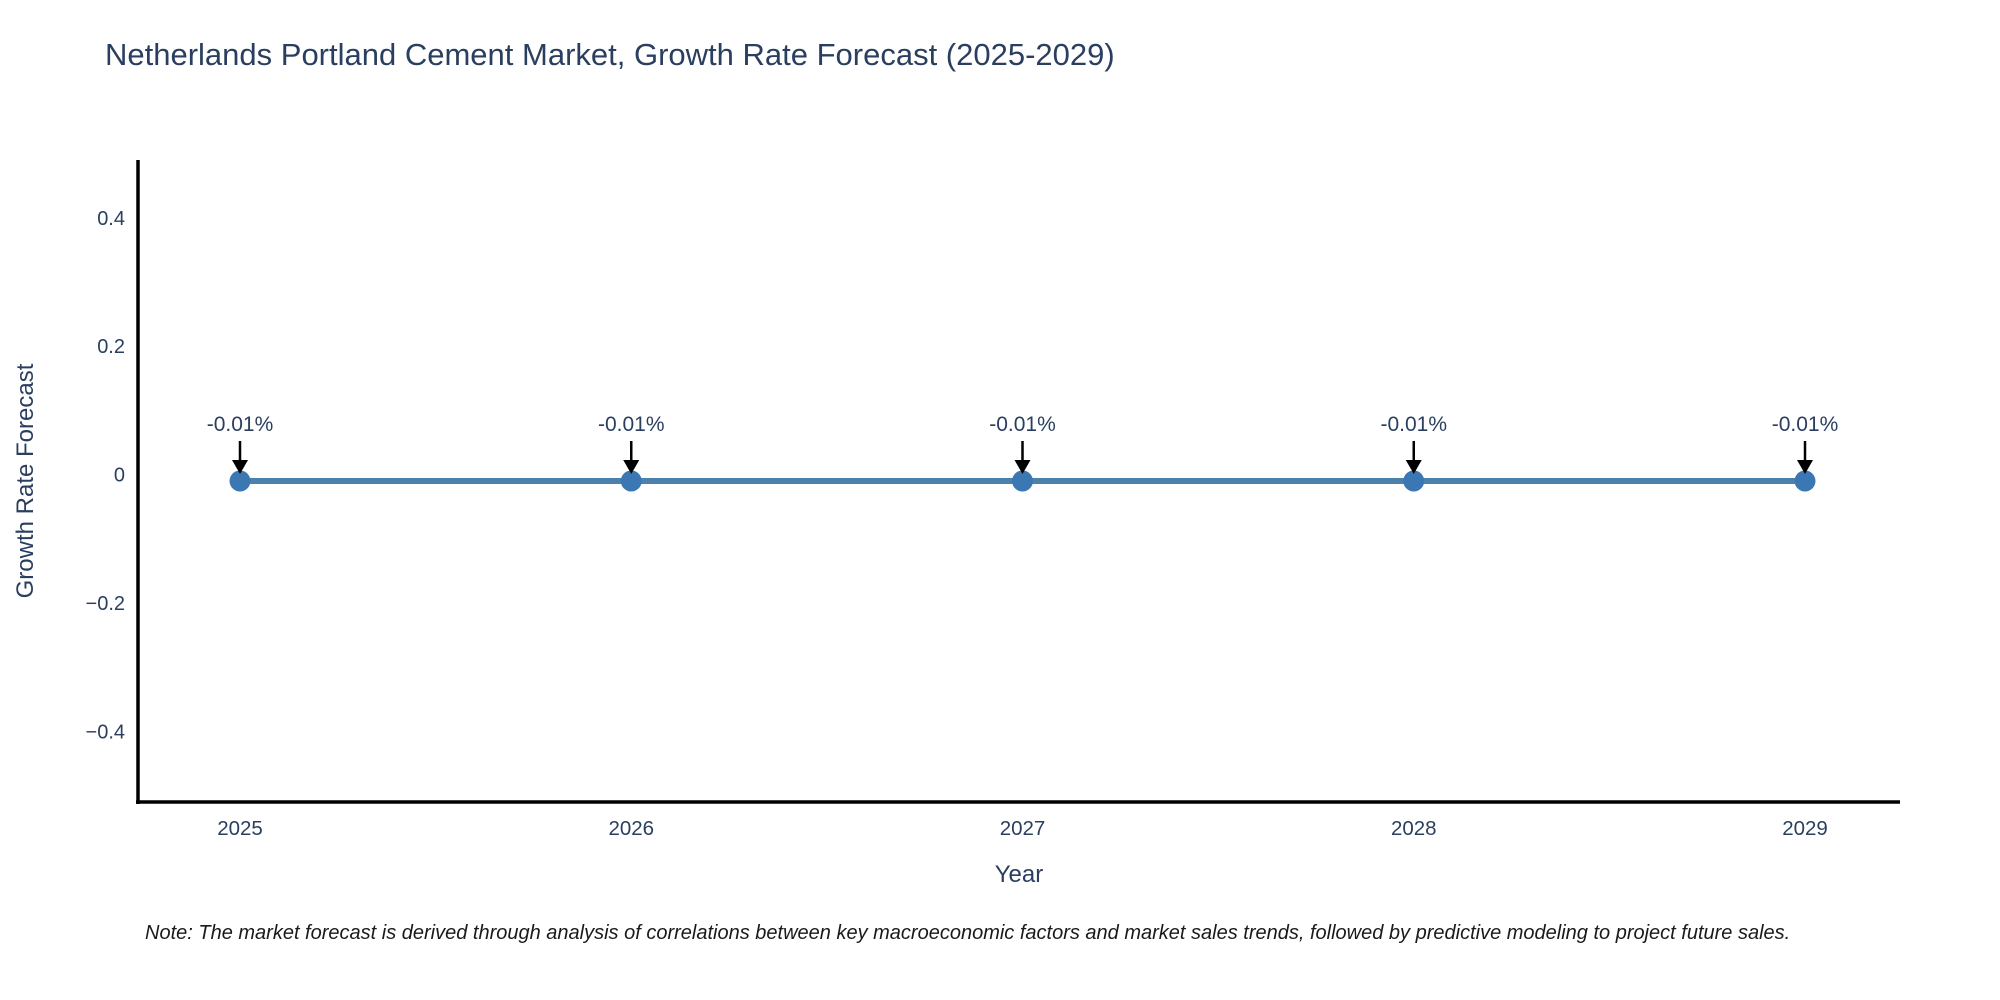  What do you see at coordinates (105, 604) in the screenshot?
I see `y-tick-label: −0.2` at bounding box center [105, 604].